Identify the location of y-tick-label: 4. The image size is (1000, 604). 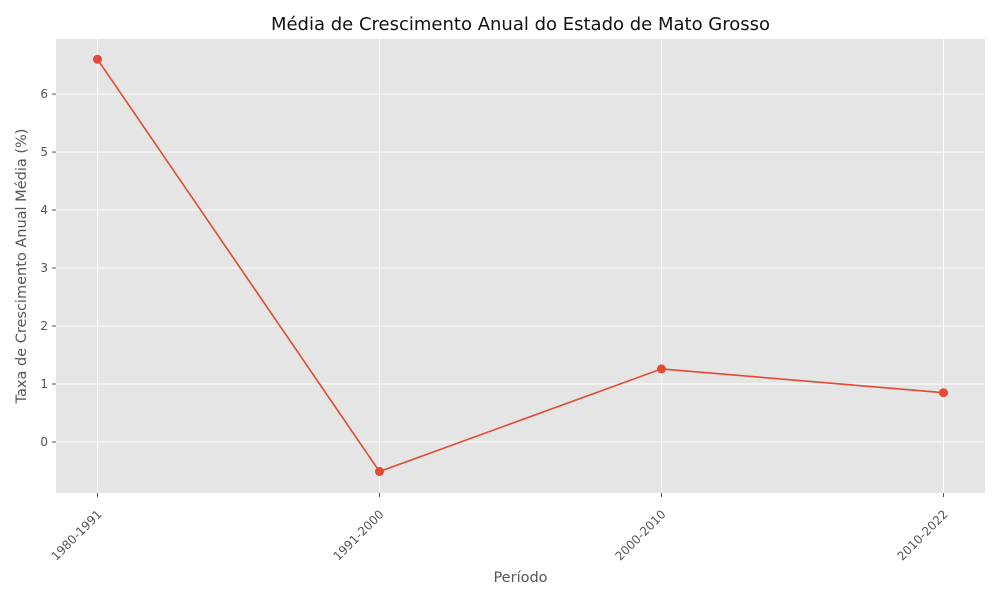
(44, 210).